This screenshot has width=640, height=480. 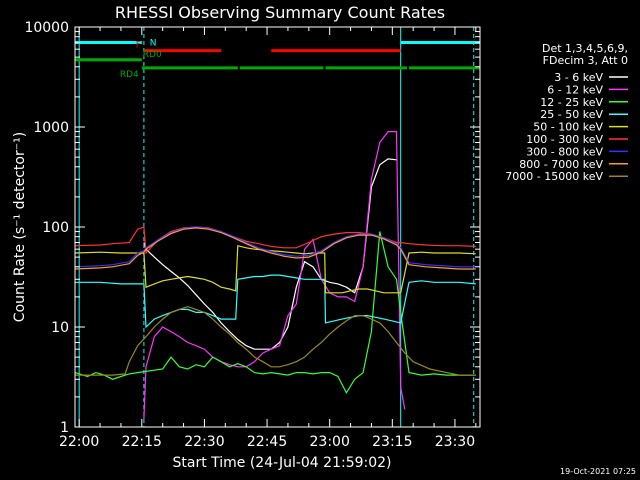 What do you see at coordinates (64, 428) in the screenshot?
I see `y-tick-label-1: 1` at bounding box center [64, 428].